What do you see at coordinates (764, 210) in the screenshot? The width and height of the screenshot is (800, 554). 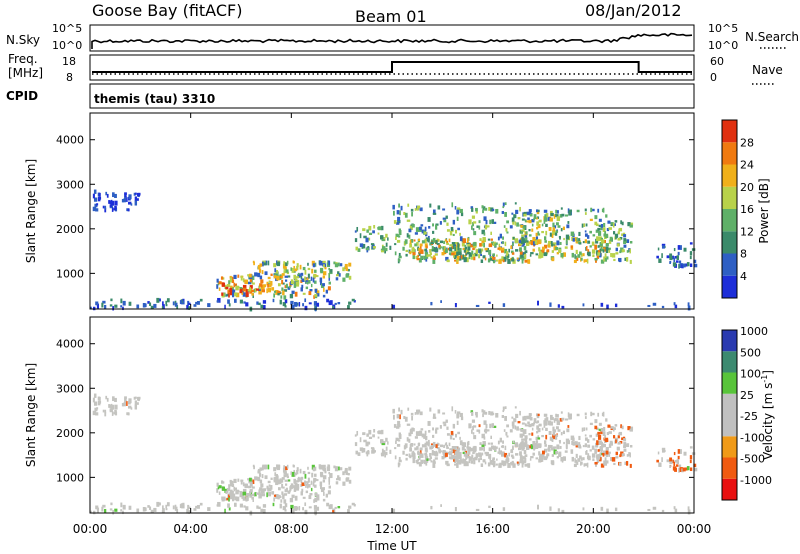 I see `power-colorbar-label: Power [dB]` at bounding box center [764, 210].